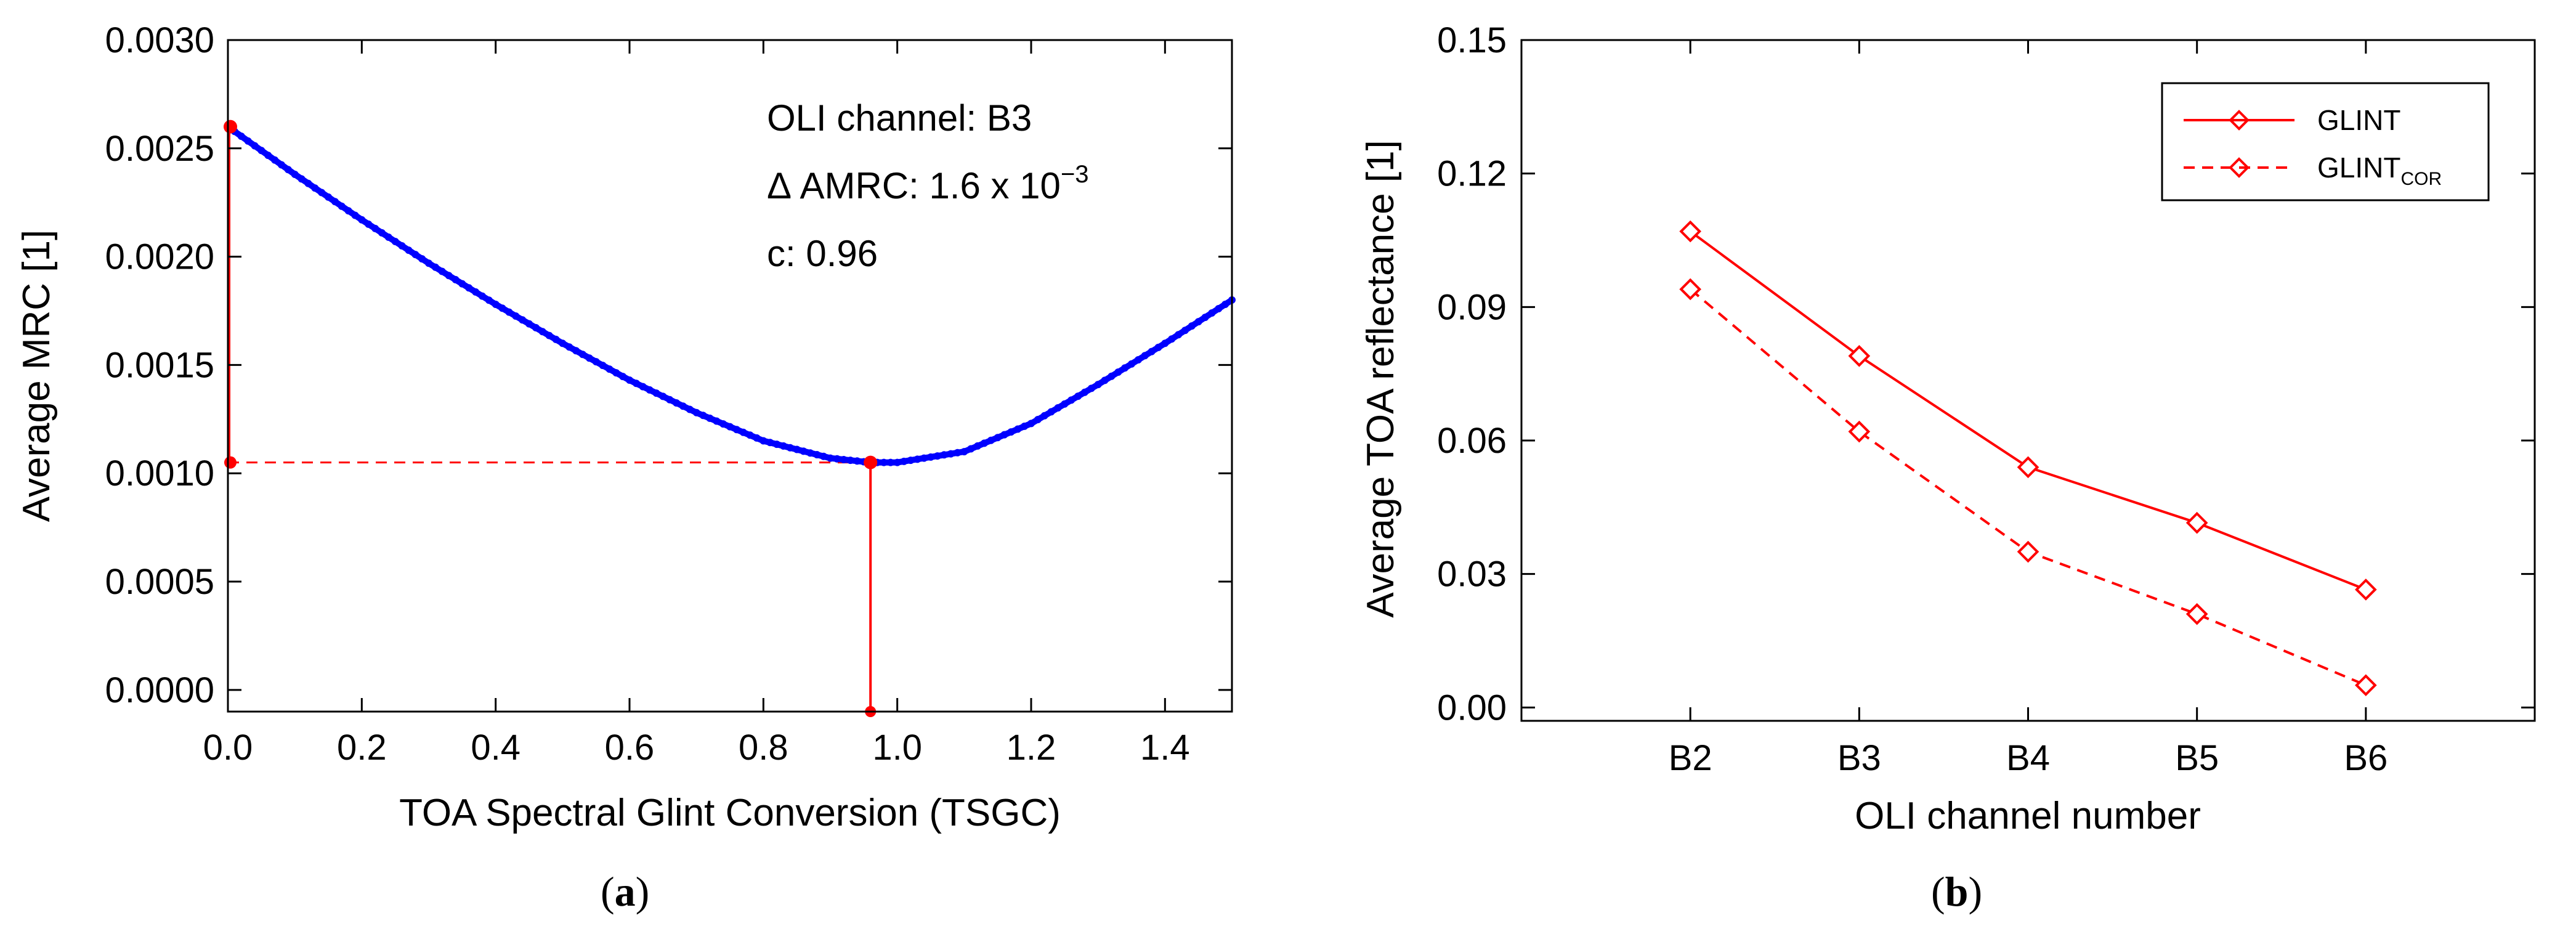 The image size is (2576, 934). Describe the element at coordinates (2358, 120) in the screenshot. I see `legend-glint-label: GLINT` at that location.